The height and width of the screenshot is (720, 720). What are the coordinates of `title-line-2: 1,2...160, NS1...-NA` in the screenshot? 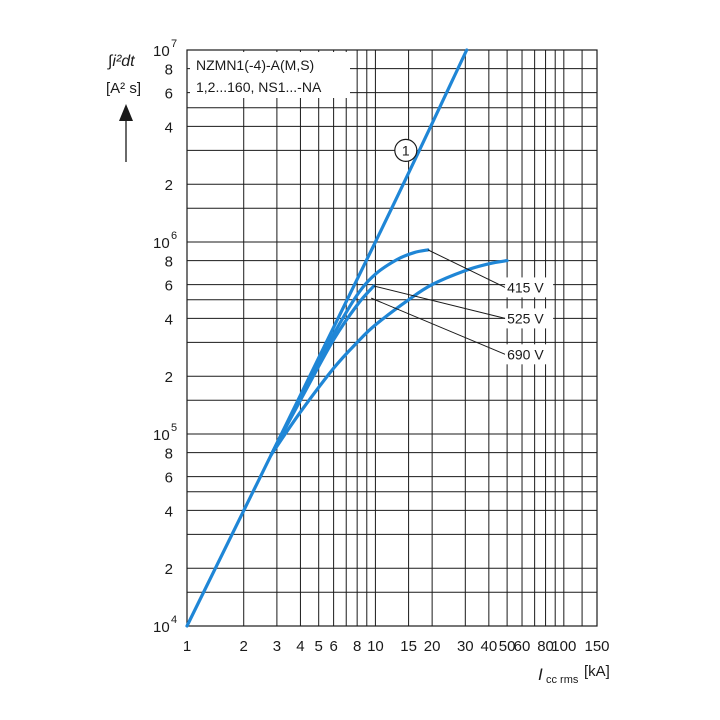 It's located at (259, 87).